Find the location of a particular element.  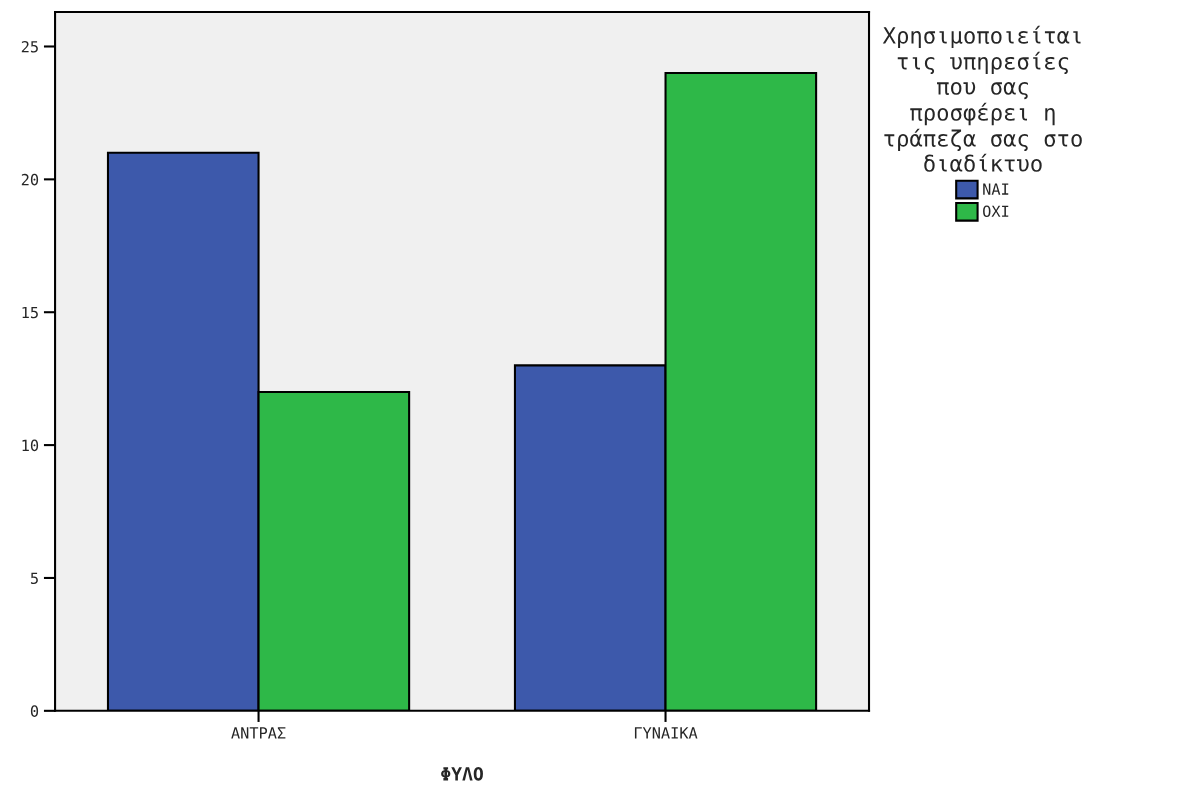

legend-label: ΟΧΙ is located at coordinates (996, 211).